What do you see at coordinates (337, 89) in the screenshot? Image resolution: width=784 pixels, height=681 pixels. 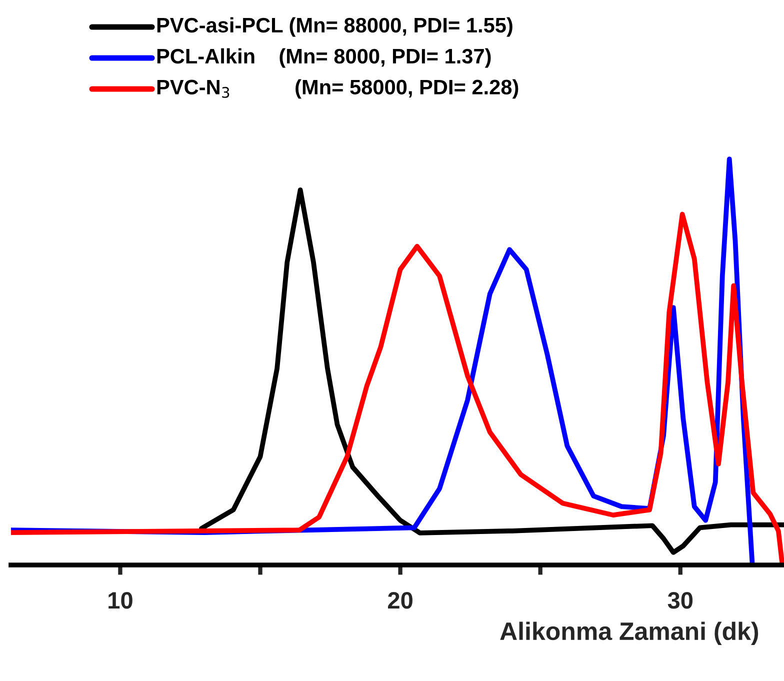 I see `text: PVC-N$_{3}$ (Mn= 58000, PDI= 2.28)` at bounding box center [337, 89].